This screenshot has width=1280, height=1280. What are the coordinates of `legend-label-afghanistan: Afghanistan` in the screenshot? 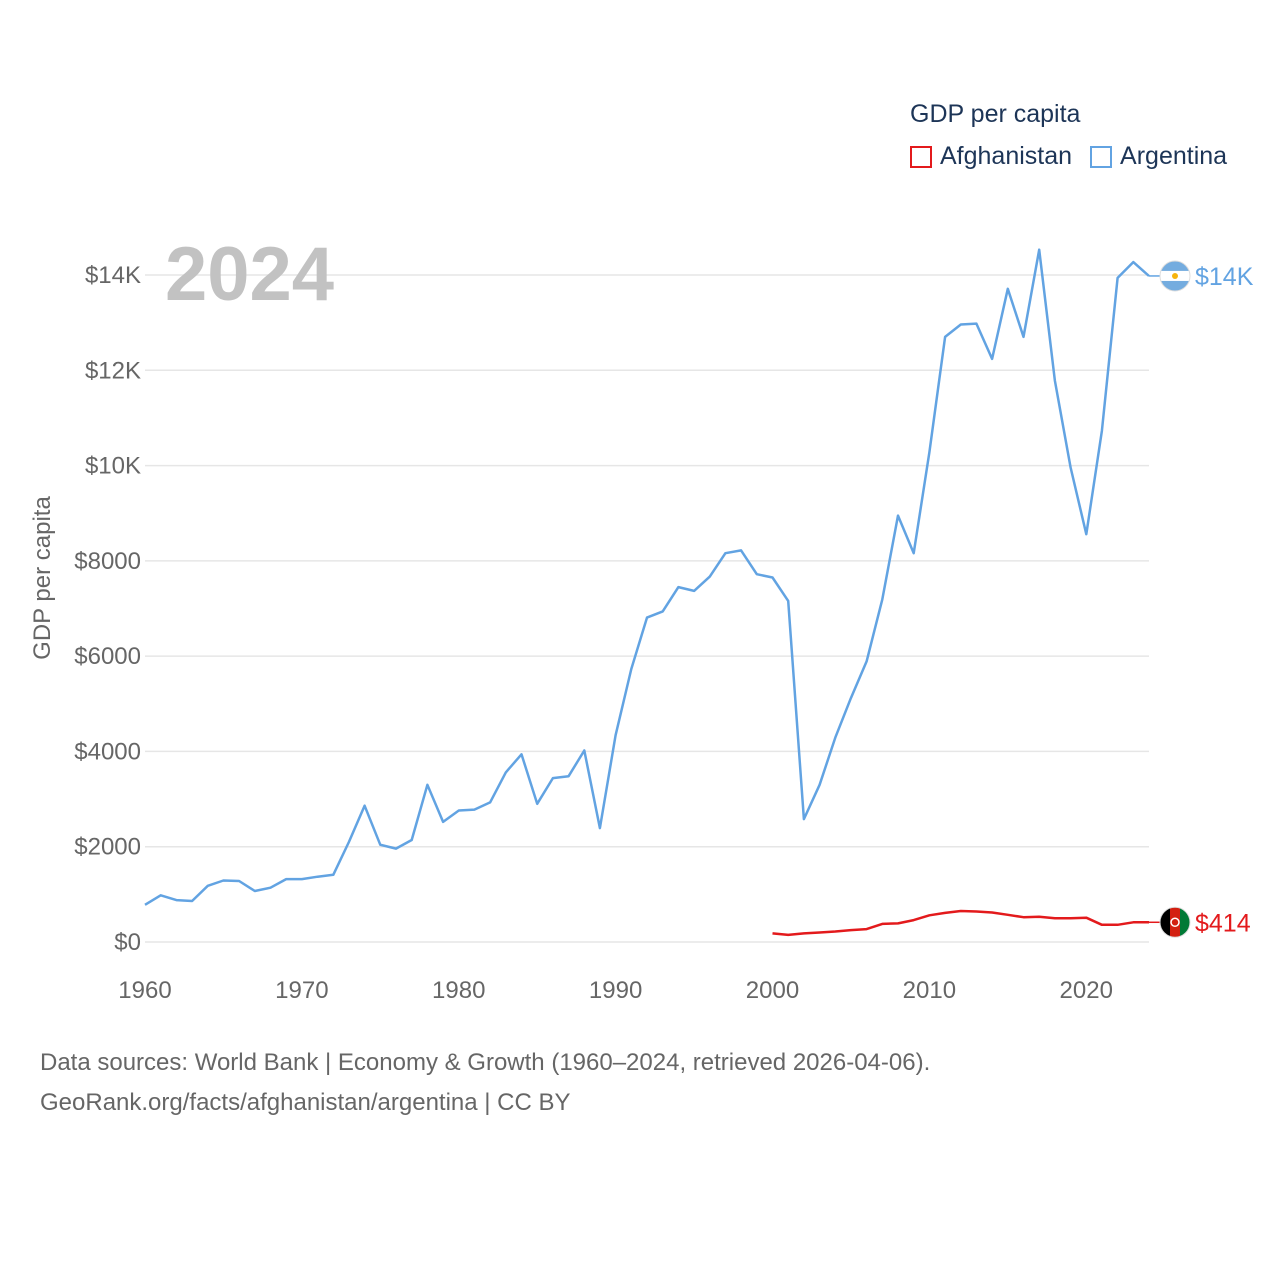 It's located at (1006, 156).